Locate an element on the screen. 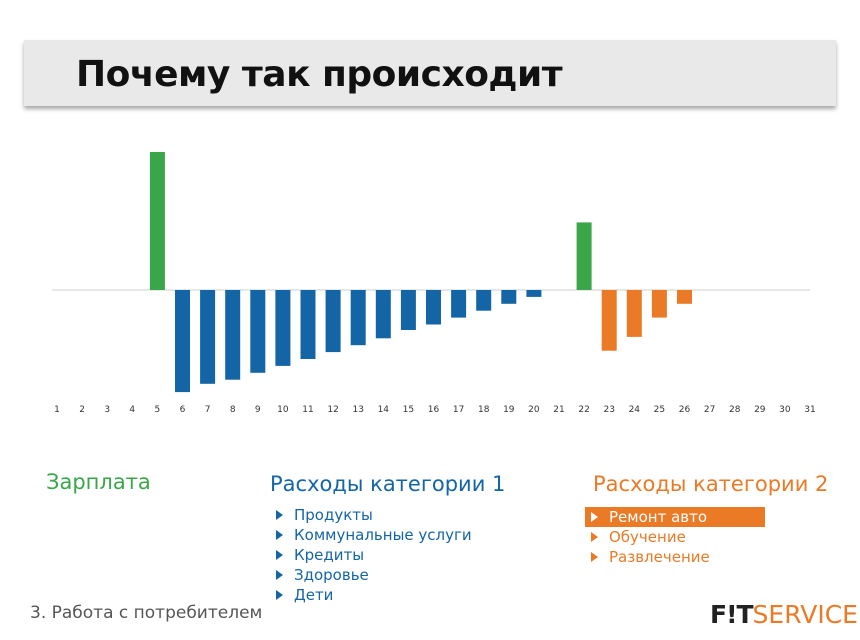 The width and height of the screenshot is (860, 640). legend-cat2-item: Обучение is located at coordinates (675, 537).